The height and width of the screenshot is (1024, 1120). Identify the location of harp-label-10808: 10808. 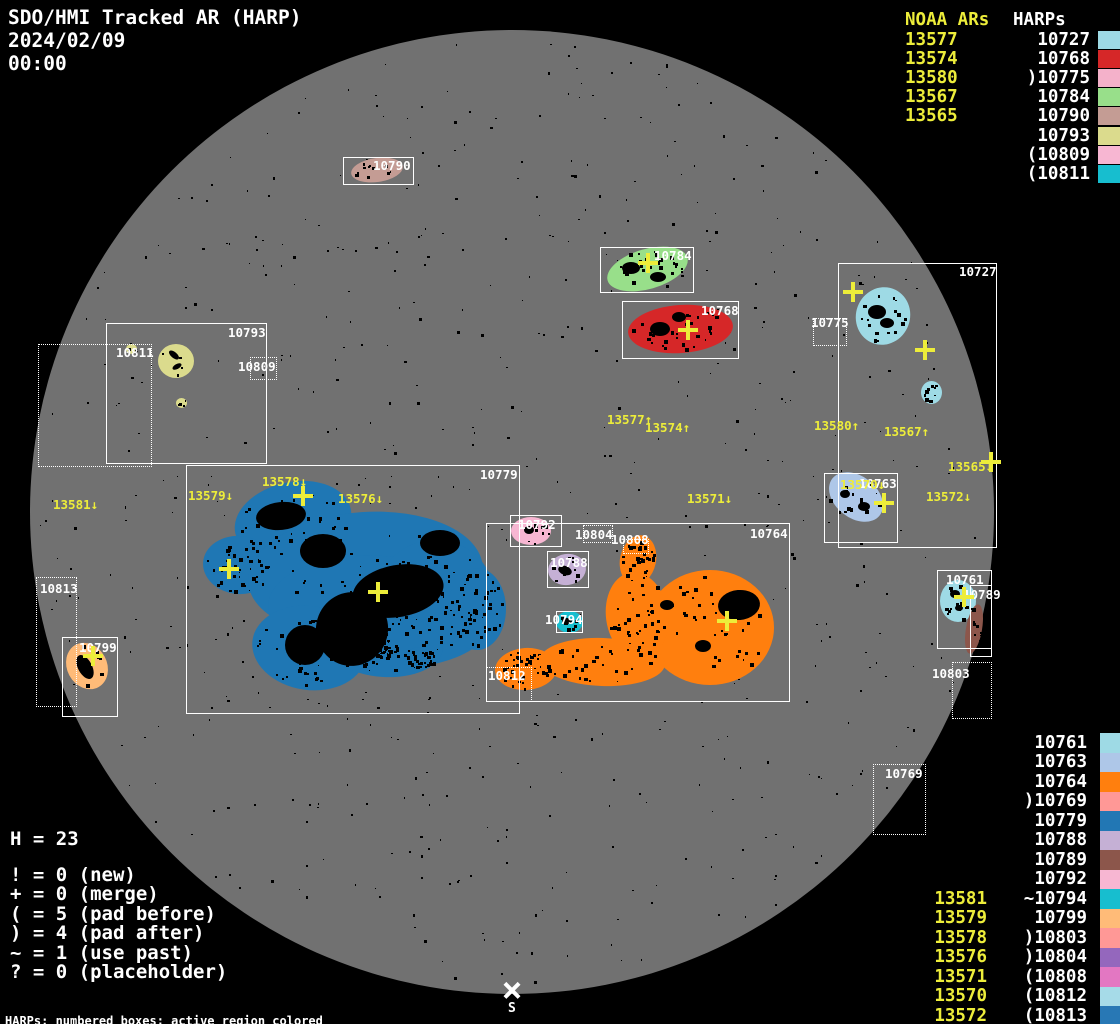
(630, 539).